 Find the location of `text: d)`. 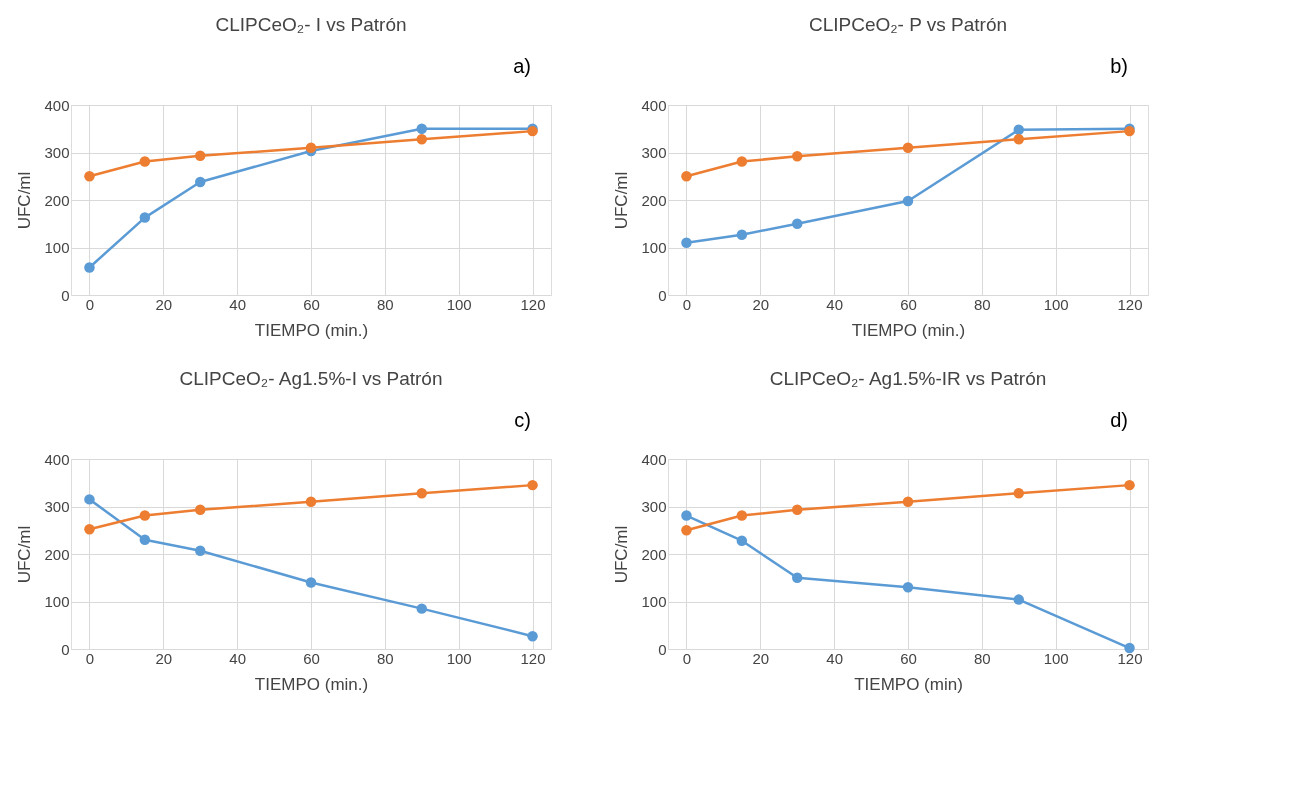

text: d) is located at coordinates (1119, 420).